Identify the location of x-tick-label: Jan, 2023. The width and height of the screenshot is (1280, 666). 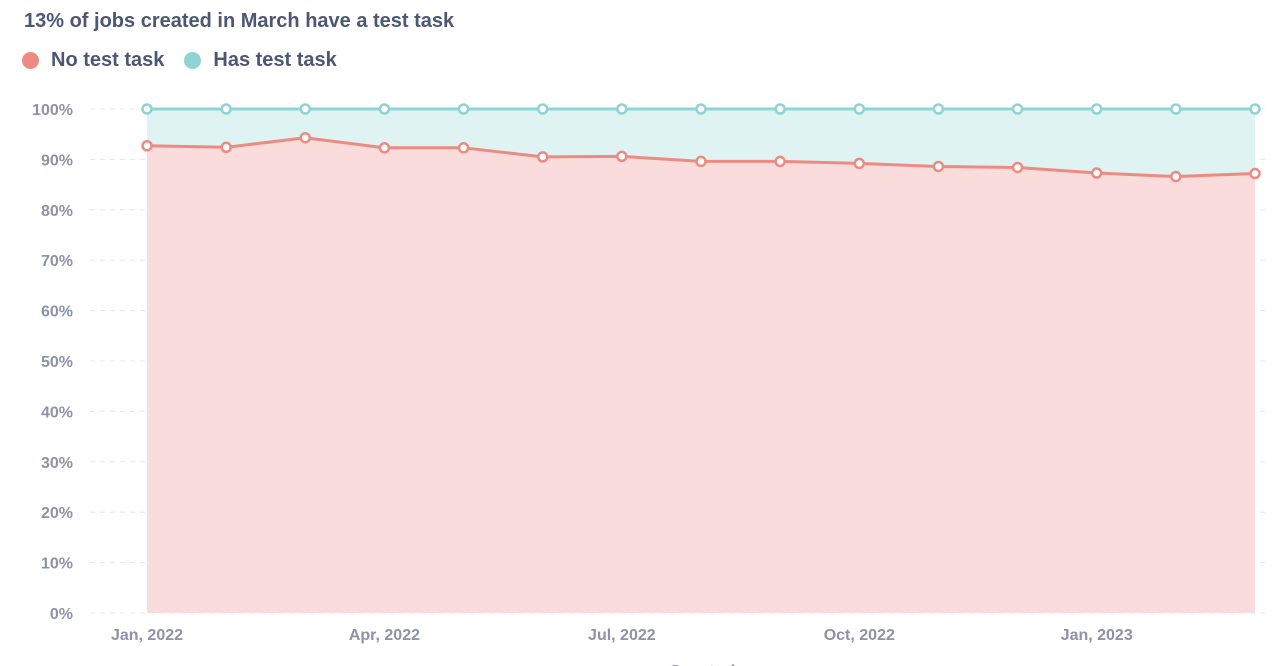
(1097, 635).